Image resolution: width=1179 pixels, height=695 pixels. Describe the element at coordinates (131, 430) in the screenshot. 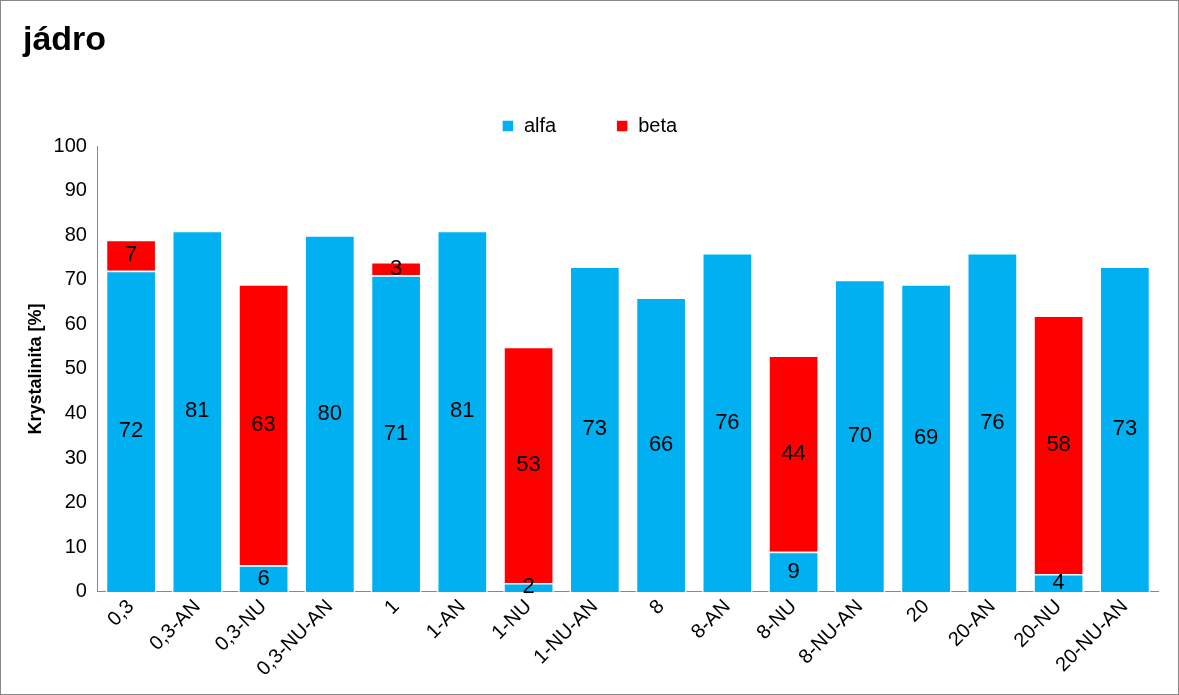

I see `data-label: 72` at that location.